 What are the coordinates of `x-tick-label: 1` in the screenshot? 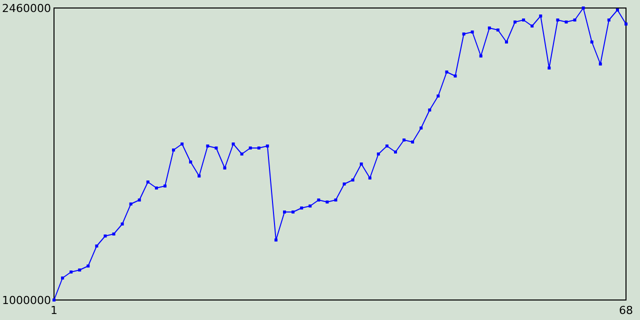 It's located at (54, 310).